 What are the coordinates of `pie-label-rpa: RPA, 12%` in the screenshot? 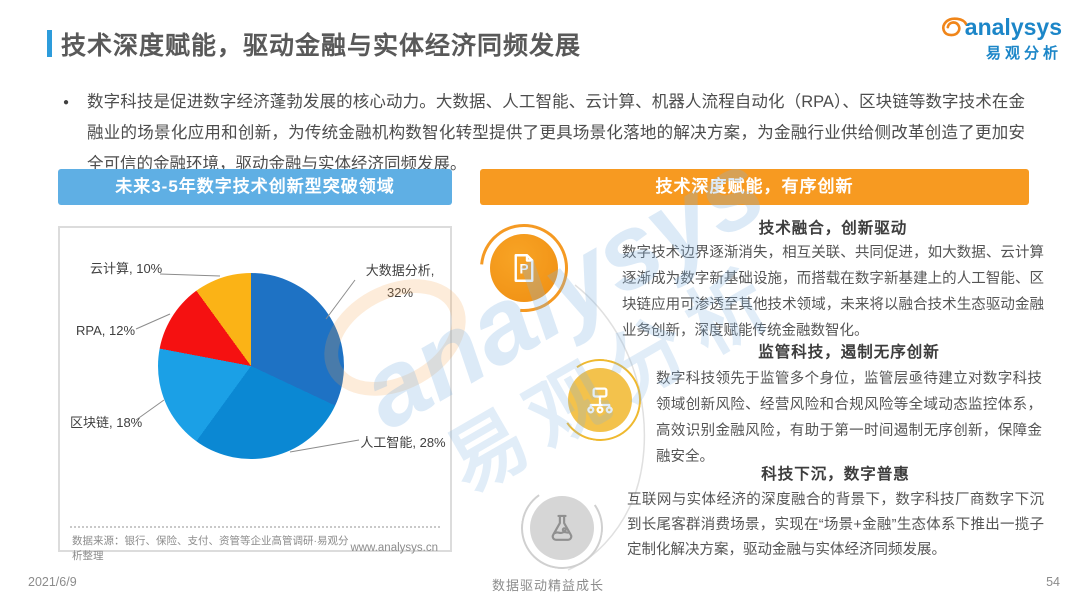 It's located at (106, 330).